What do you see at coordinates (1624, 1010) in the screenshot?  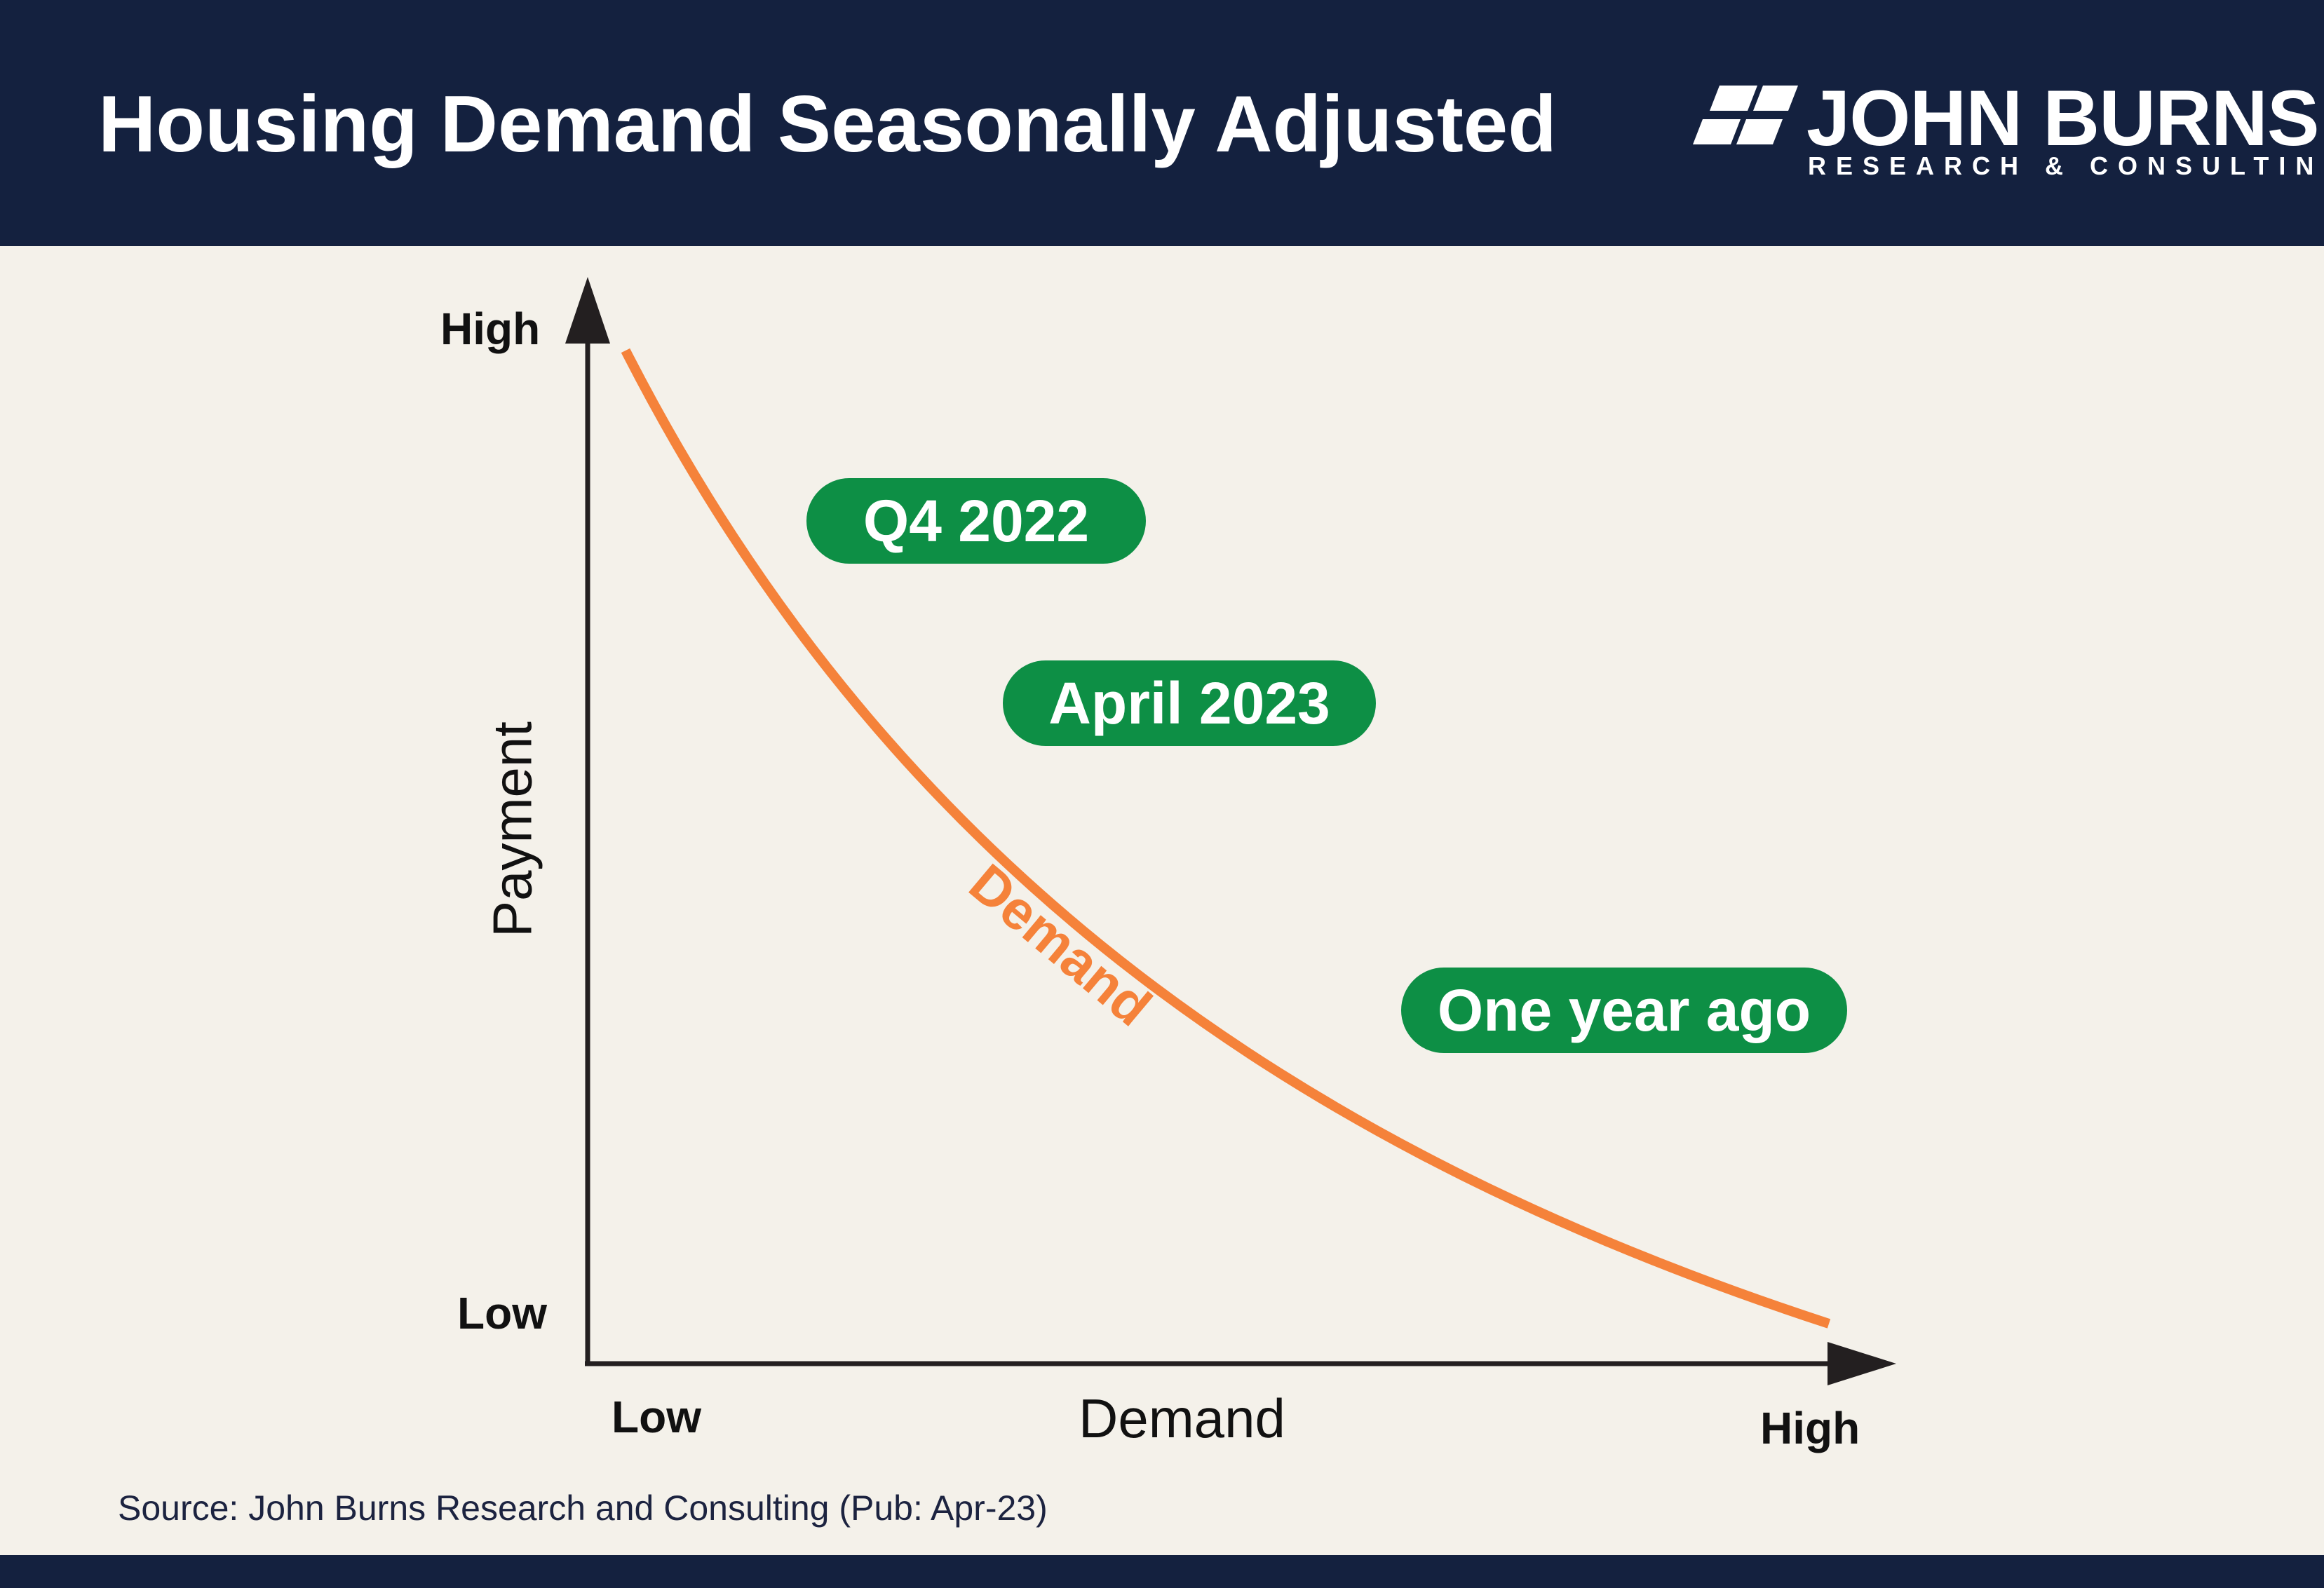 I see `label-one-year-ago: One year ago` at bounding box center [1624, 1010].